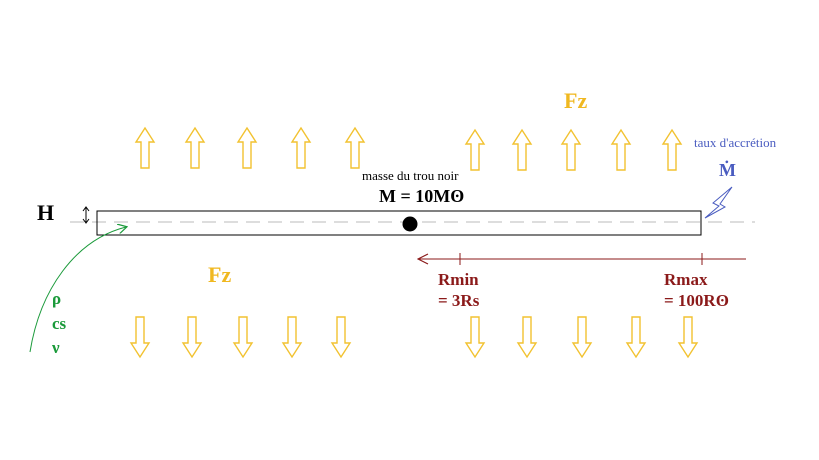  What do you see at coordinates (410, 224) in the screenshot?
I see `black-hole` at bounding box center [410, 224].